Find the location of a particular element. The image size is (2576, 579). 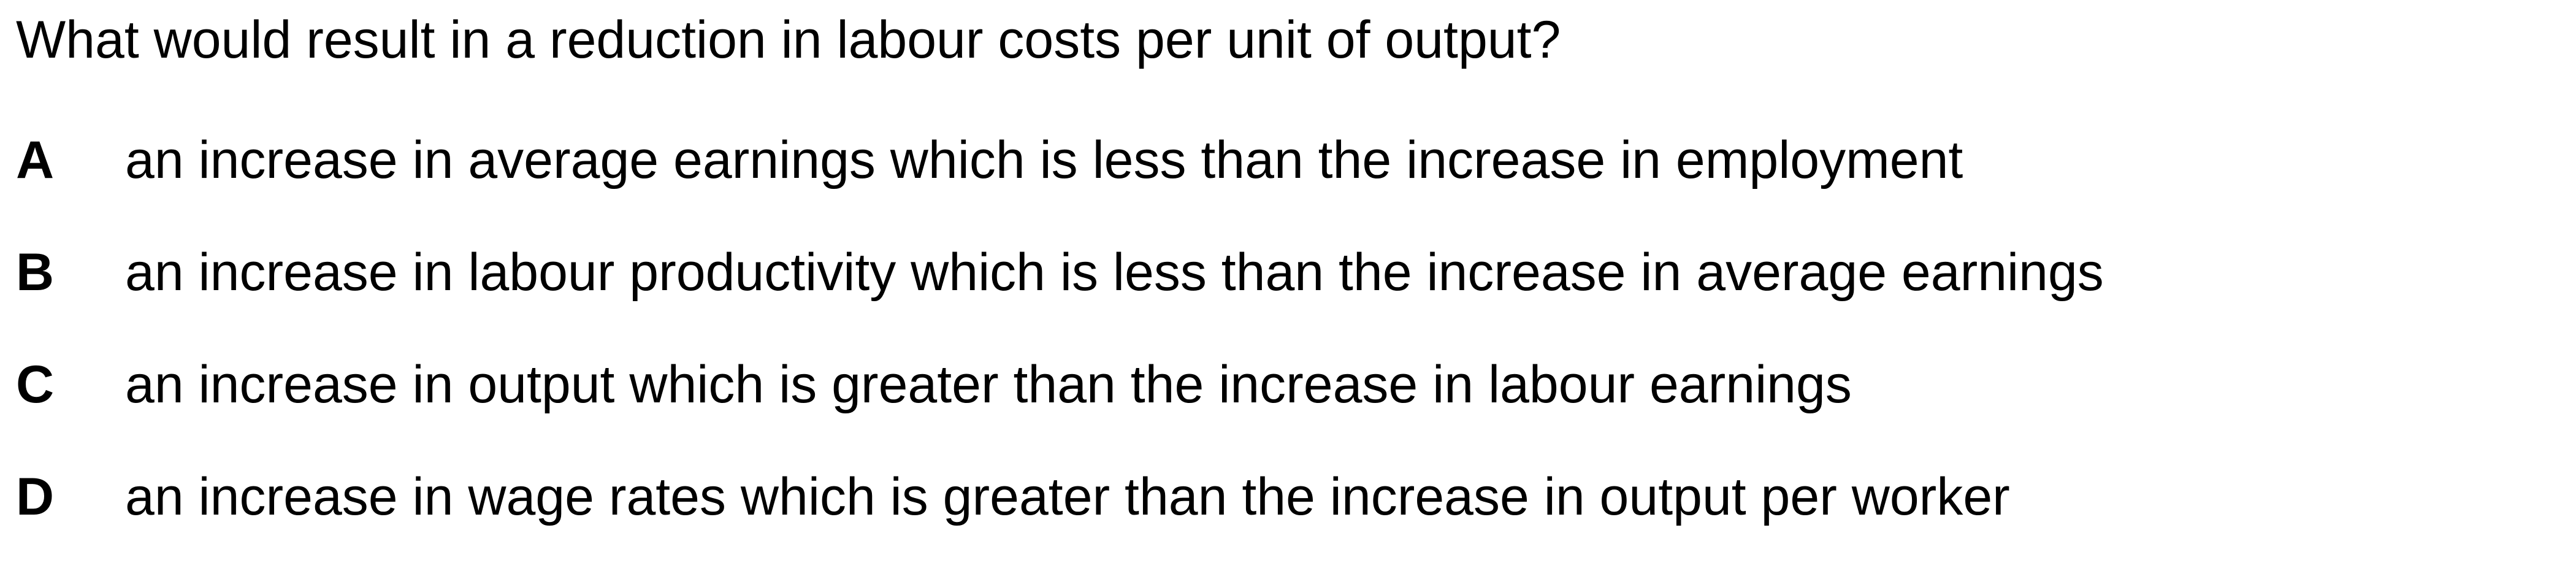

option-a-letter: A is located at coordinates (35, 160).